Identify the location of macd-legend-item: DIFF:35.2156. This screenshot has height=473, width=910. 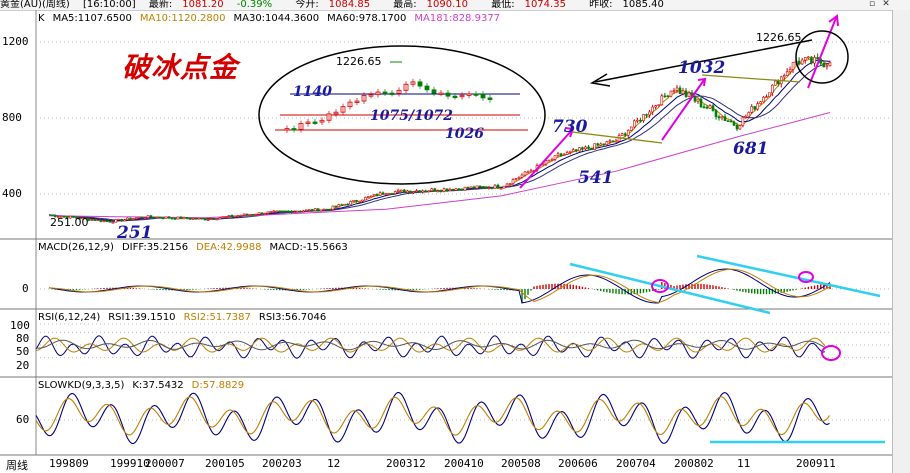
(155, 247).